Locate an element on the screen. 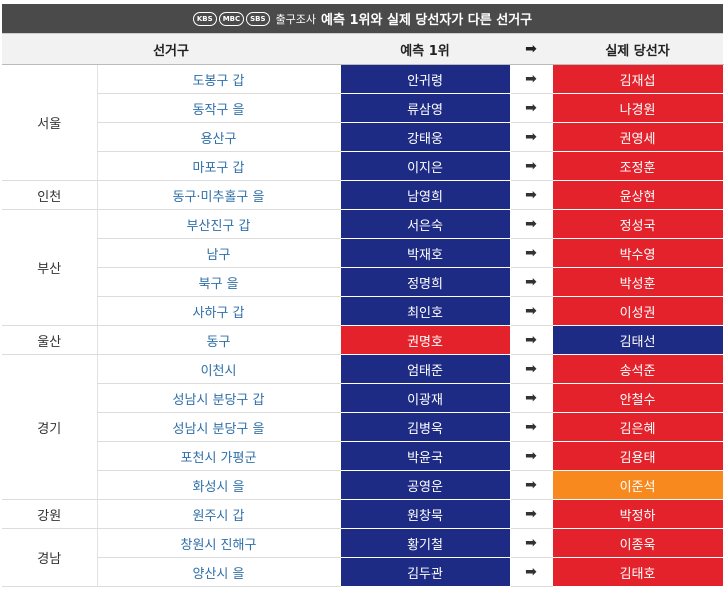  table-row: 성남시 분당구 을 김병욱 ➡ 김은혜 is located at coordinates (363, 427).